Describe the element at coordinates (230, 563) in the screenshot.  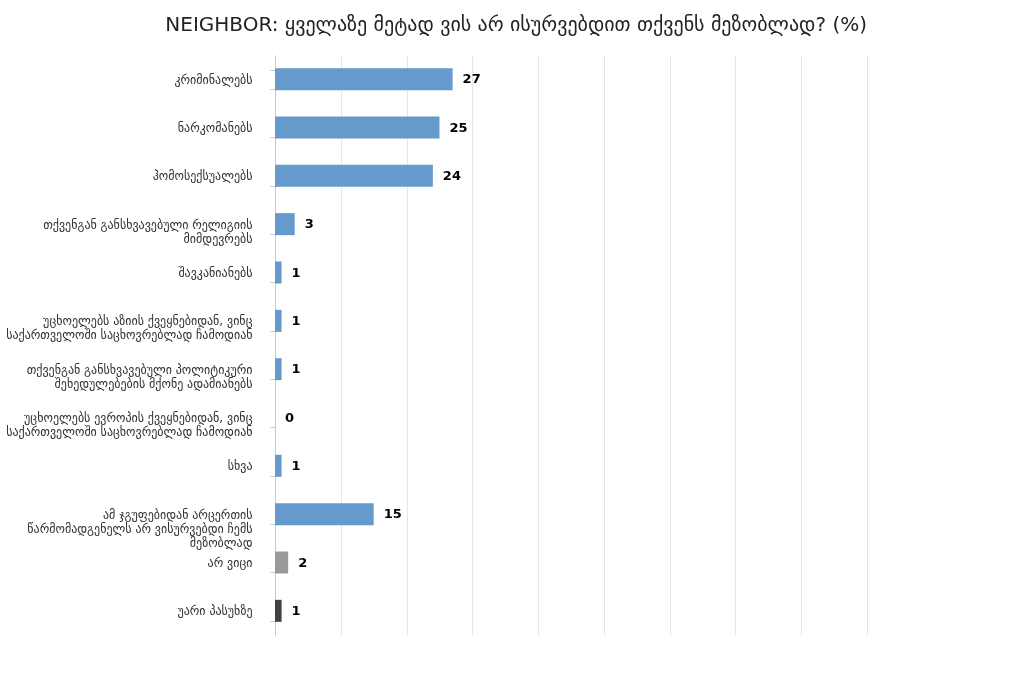
I see `y-tick-label: არ ვიცი` at that location.